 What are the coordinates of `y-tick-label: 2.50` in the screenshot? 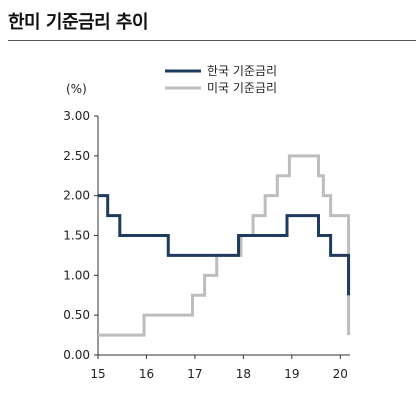 It's located at (76, 156).